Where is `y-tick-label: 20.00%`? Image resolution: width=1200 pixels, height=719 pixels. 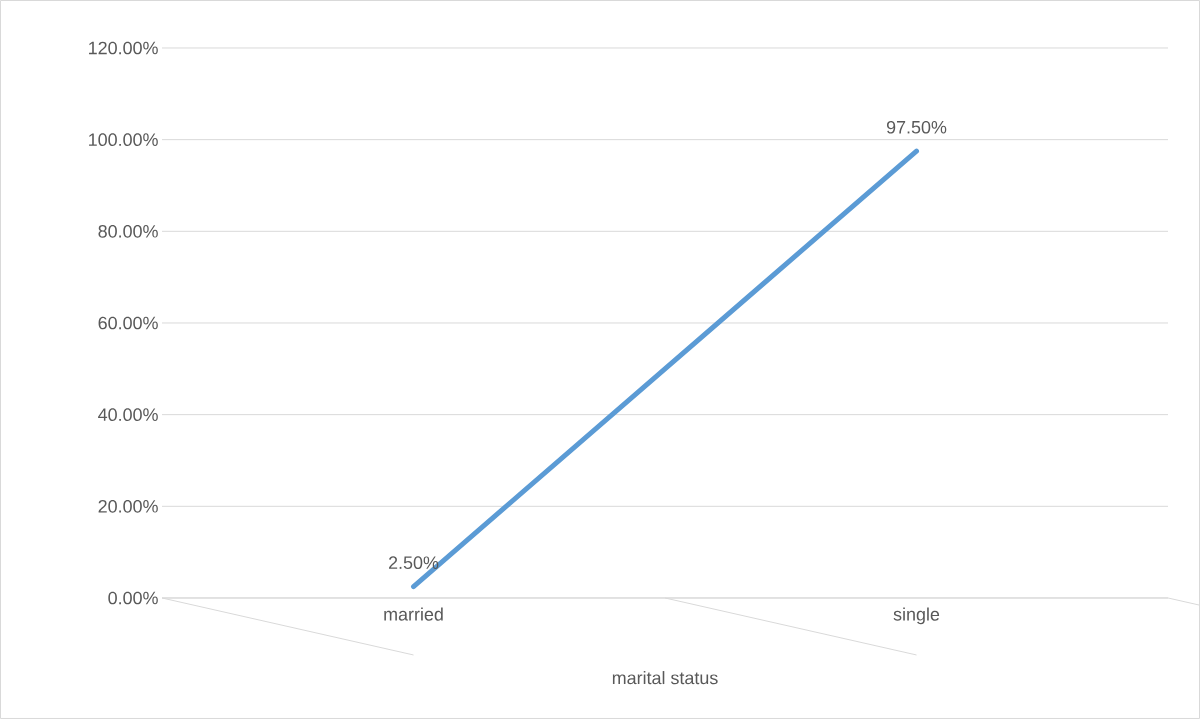 y-tick-label: 20.00% is located at coordinates (128, 506).